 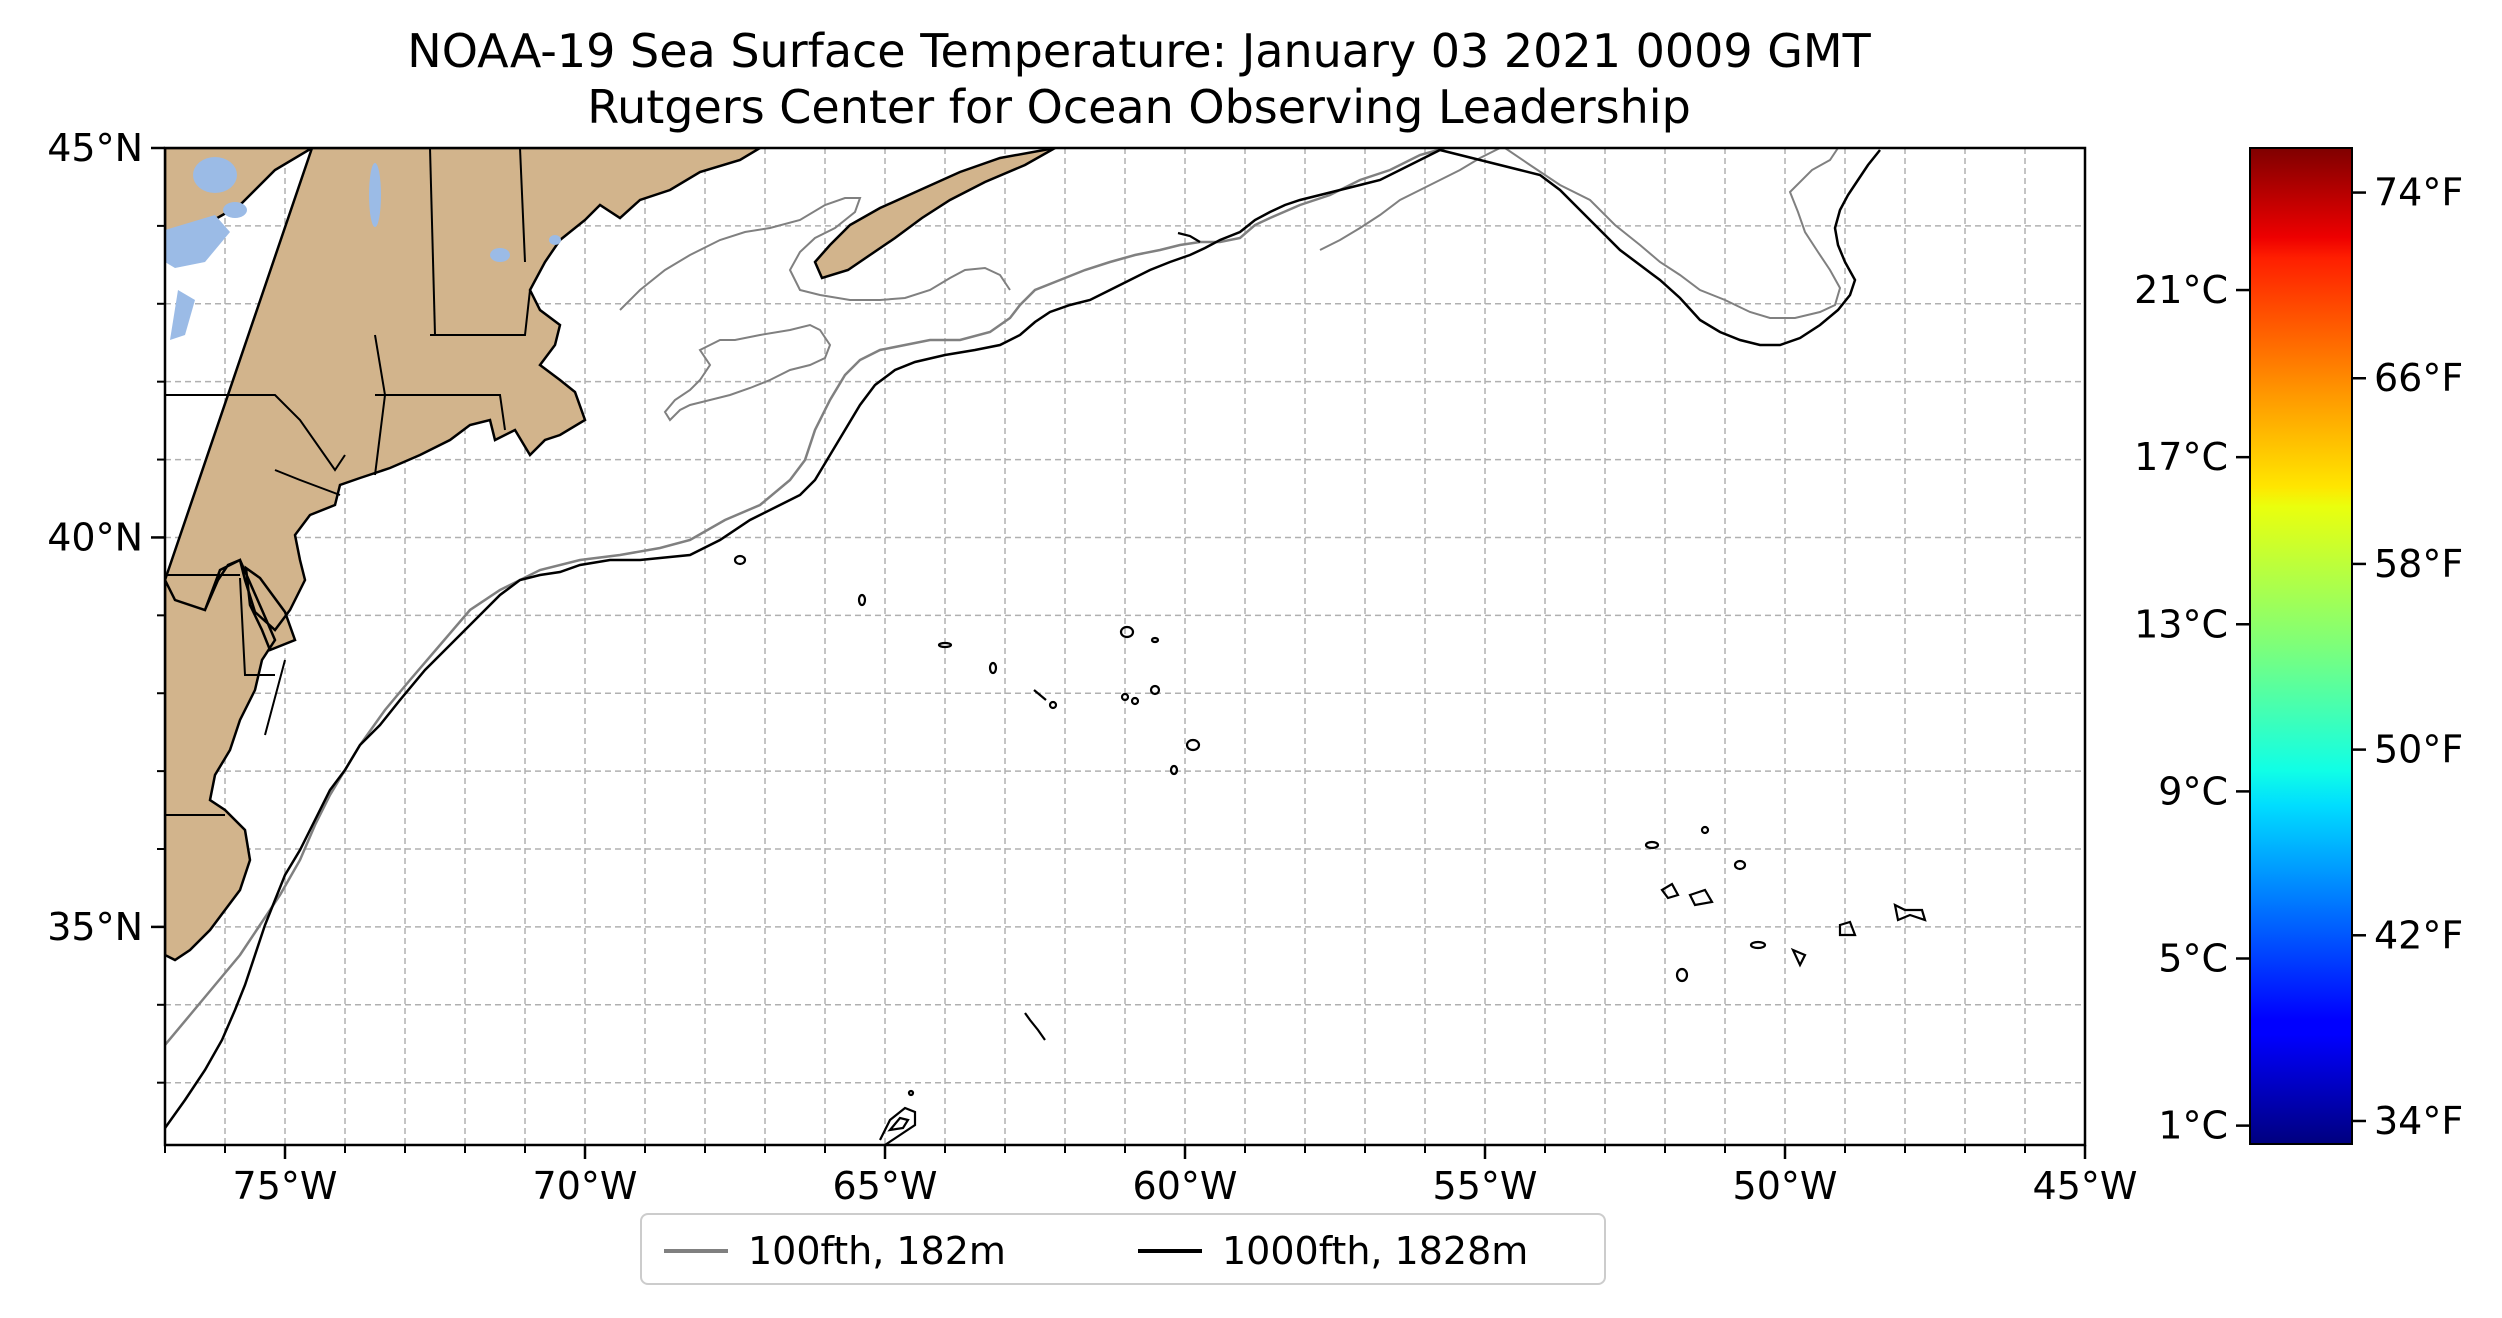 I want to click on land-mass-north-america, so click(x=464, y=555).